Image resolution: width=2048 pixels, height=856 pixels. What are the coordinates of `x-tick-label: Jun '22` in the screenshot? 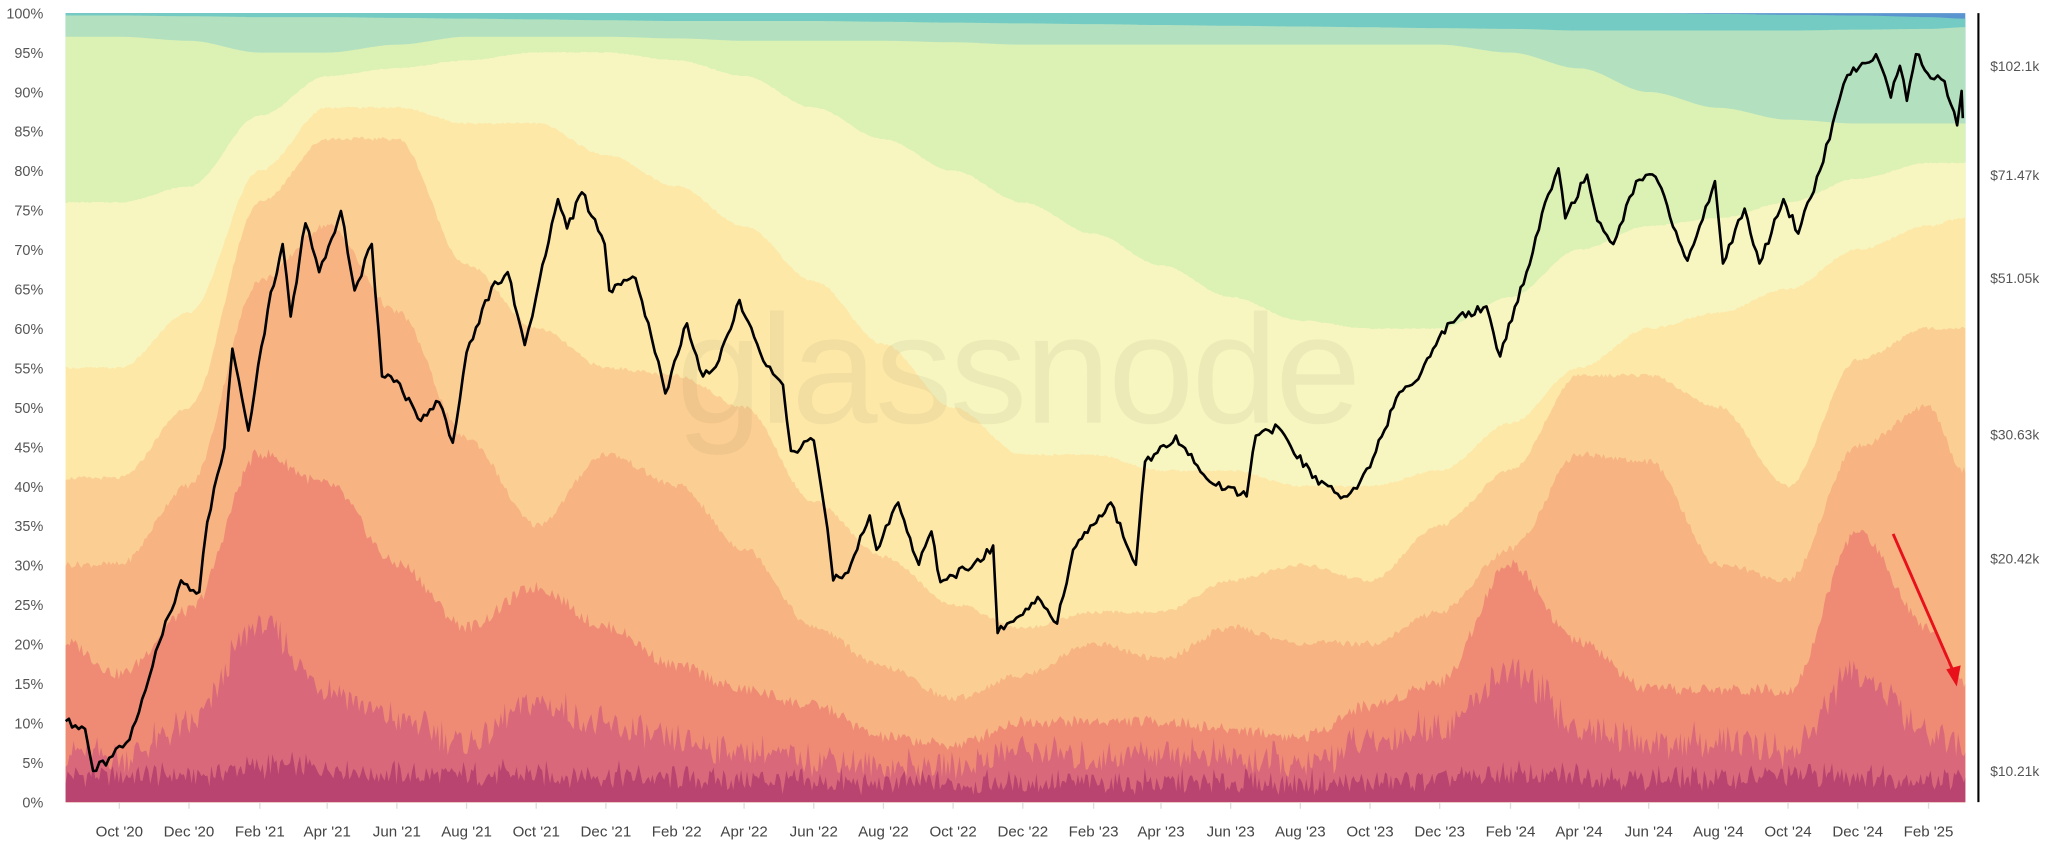 It's located at (814, 831).